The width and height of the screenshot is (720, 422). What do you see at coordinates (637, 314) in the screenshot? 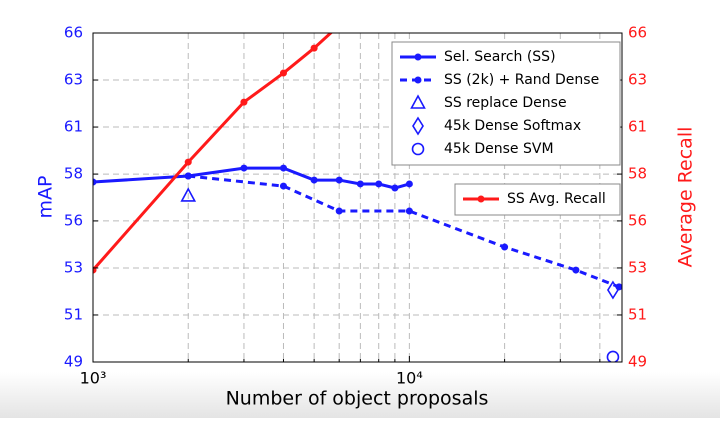
I see `y2-tick-label: 51` at bounding box center [637, 314].